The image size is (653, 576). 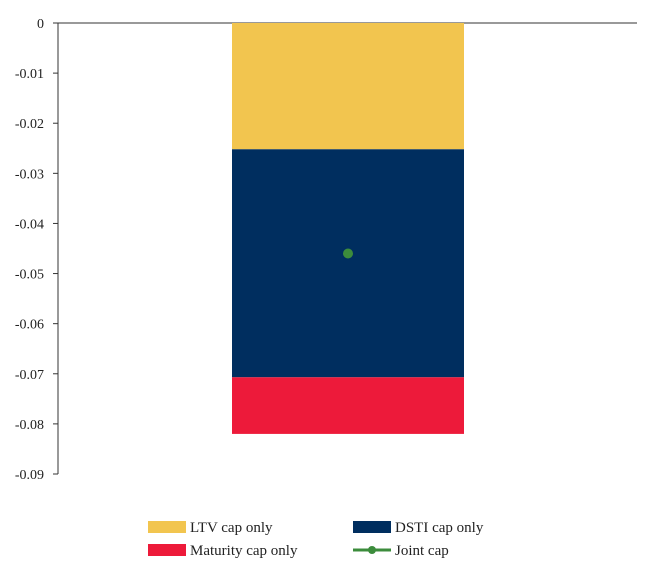 What do you see at coordinates (29, 174) in the screenshot?
I see `y-tick-label: -0.03` at bounding box center [29, 174].